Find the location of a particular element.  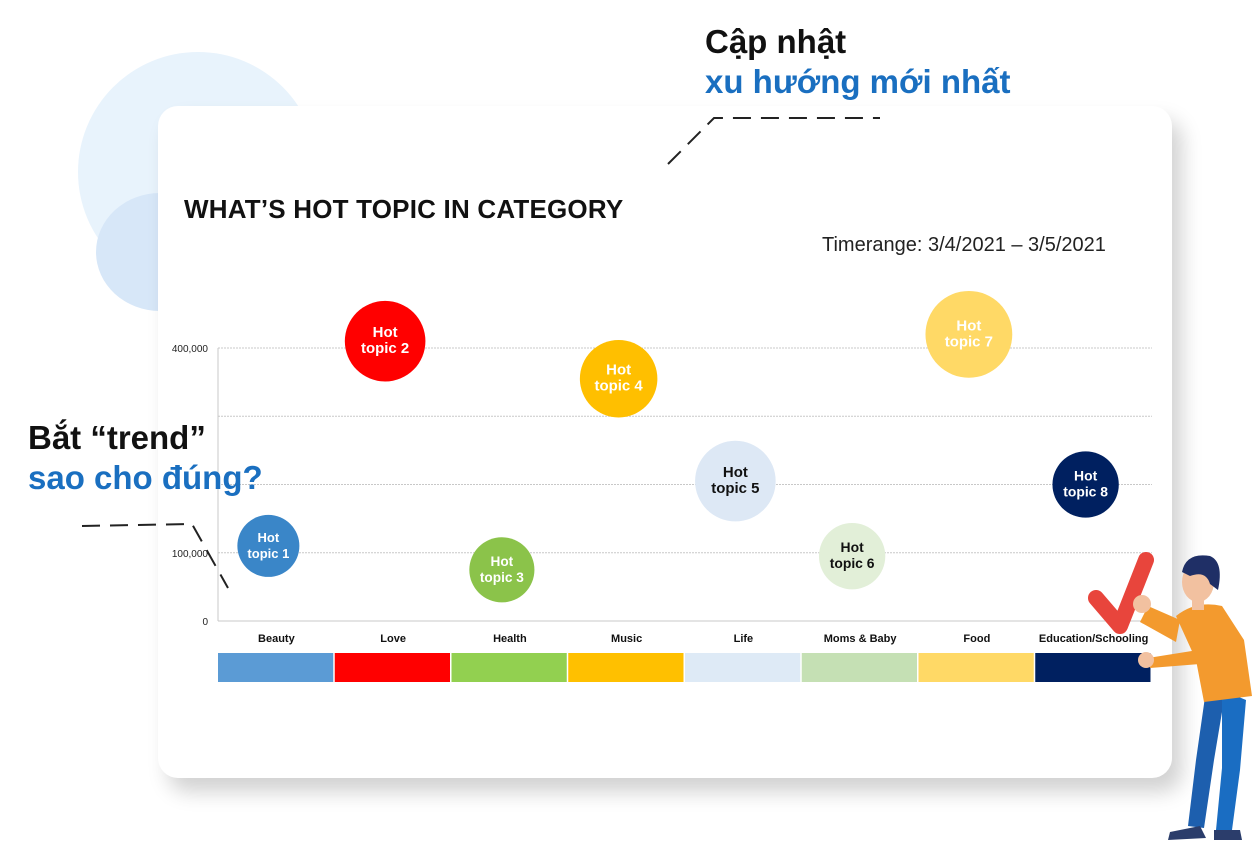

hot-topic-label: Hot topic 8 is located at coordinates (1085, 484).